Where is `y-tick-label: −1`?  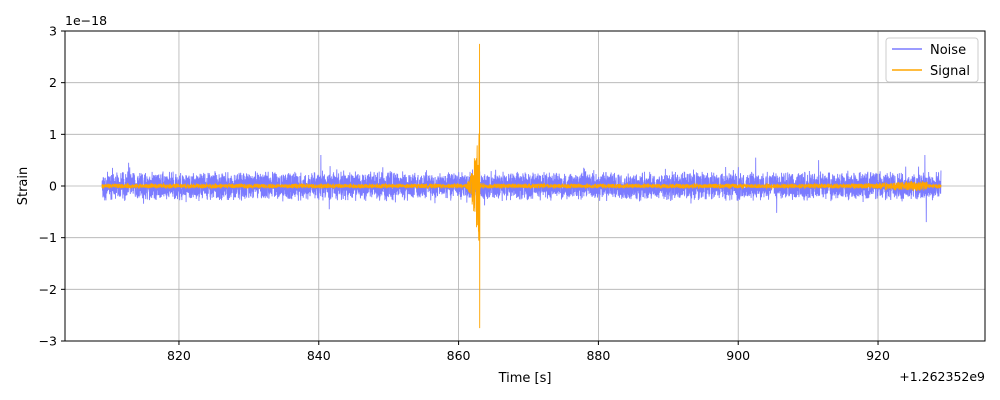
y-tick-label: −1 is located at coordinates (48, 237).